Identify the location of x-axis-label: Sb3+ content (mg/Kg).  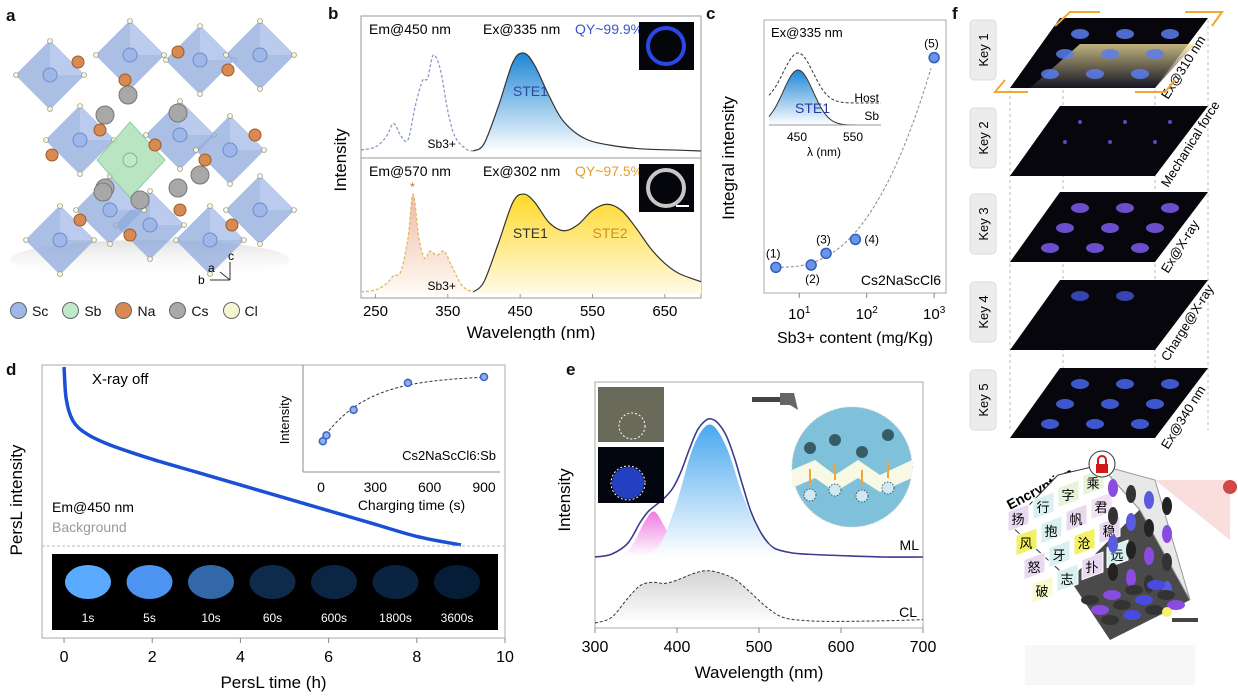
(855, 338).